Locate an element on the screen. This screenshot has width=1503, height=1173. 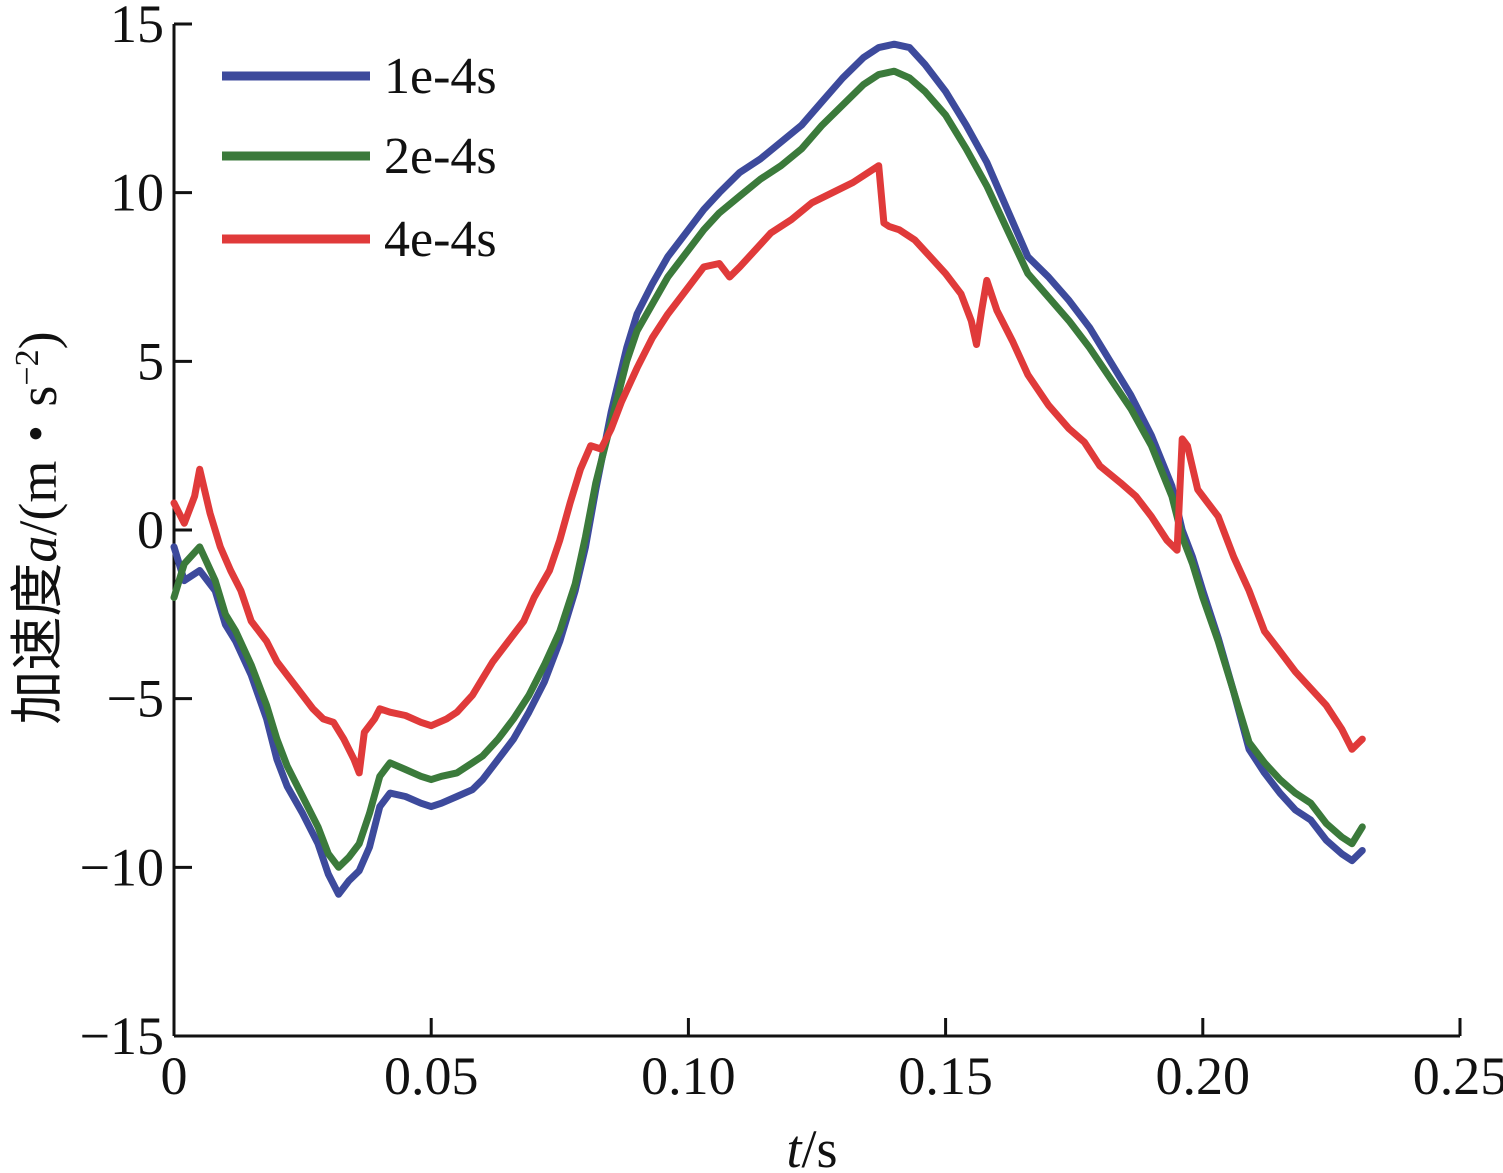
y-axis-label-close: ) is located at coordinates (38, 340).